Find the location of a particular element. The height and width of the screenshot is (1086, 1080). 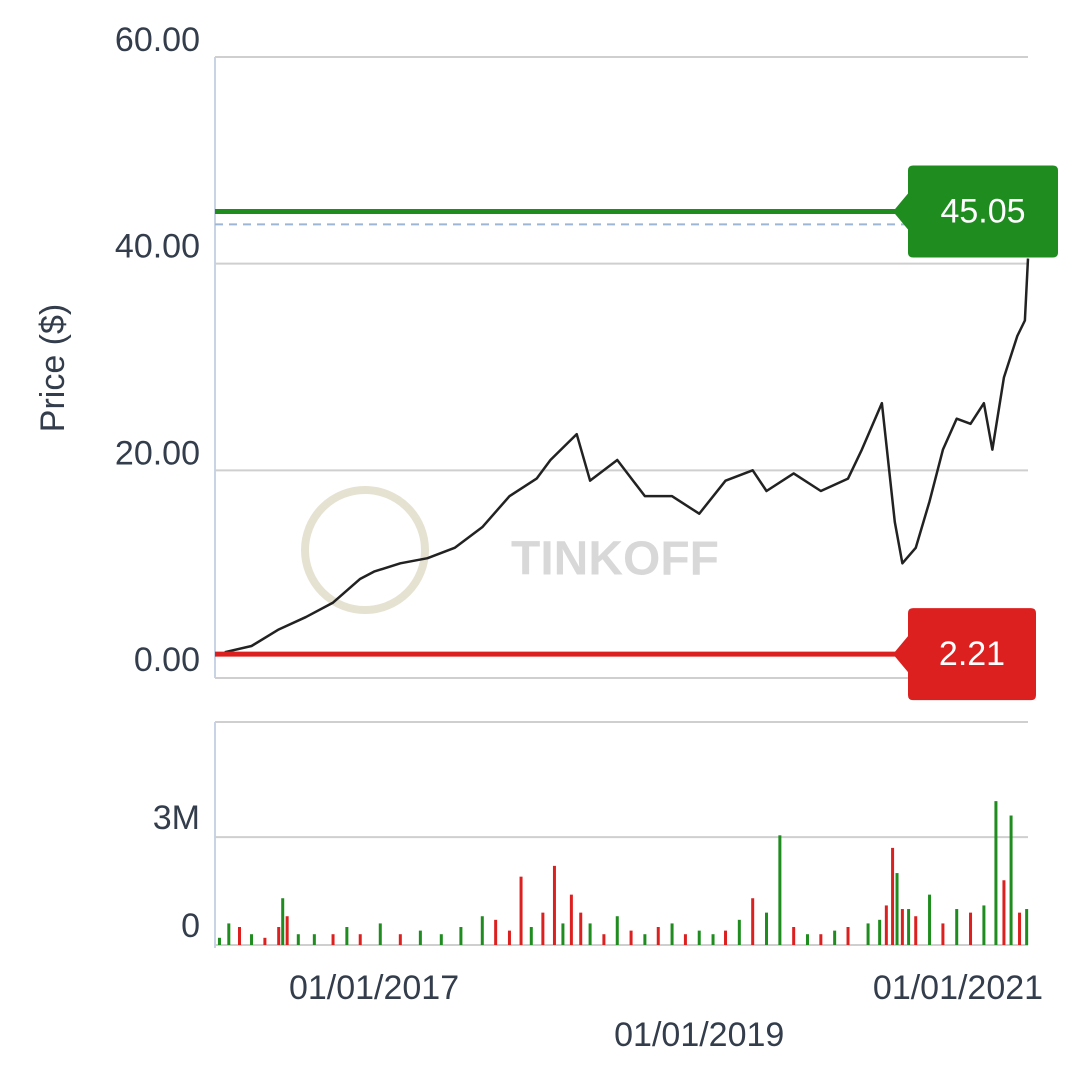

y-tick-label: 60.00 is located at coordinates (157, 40).